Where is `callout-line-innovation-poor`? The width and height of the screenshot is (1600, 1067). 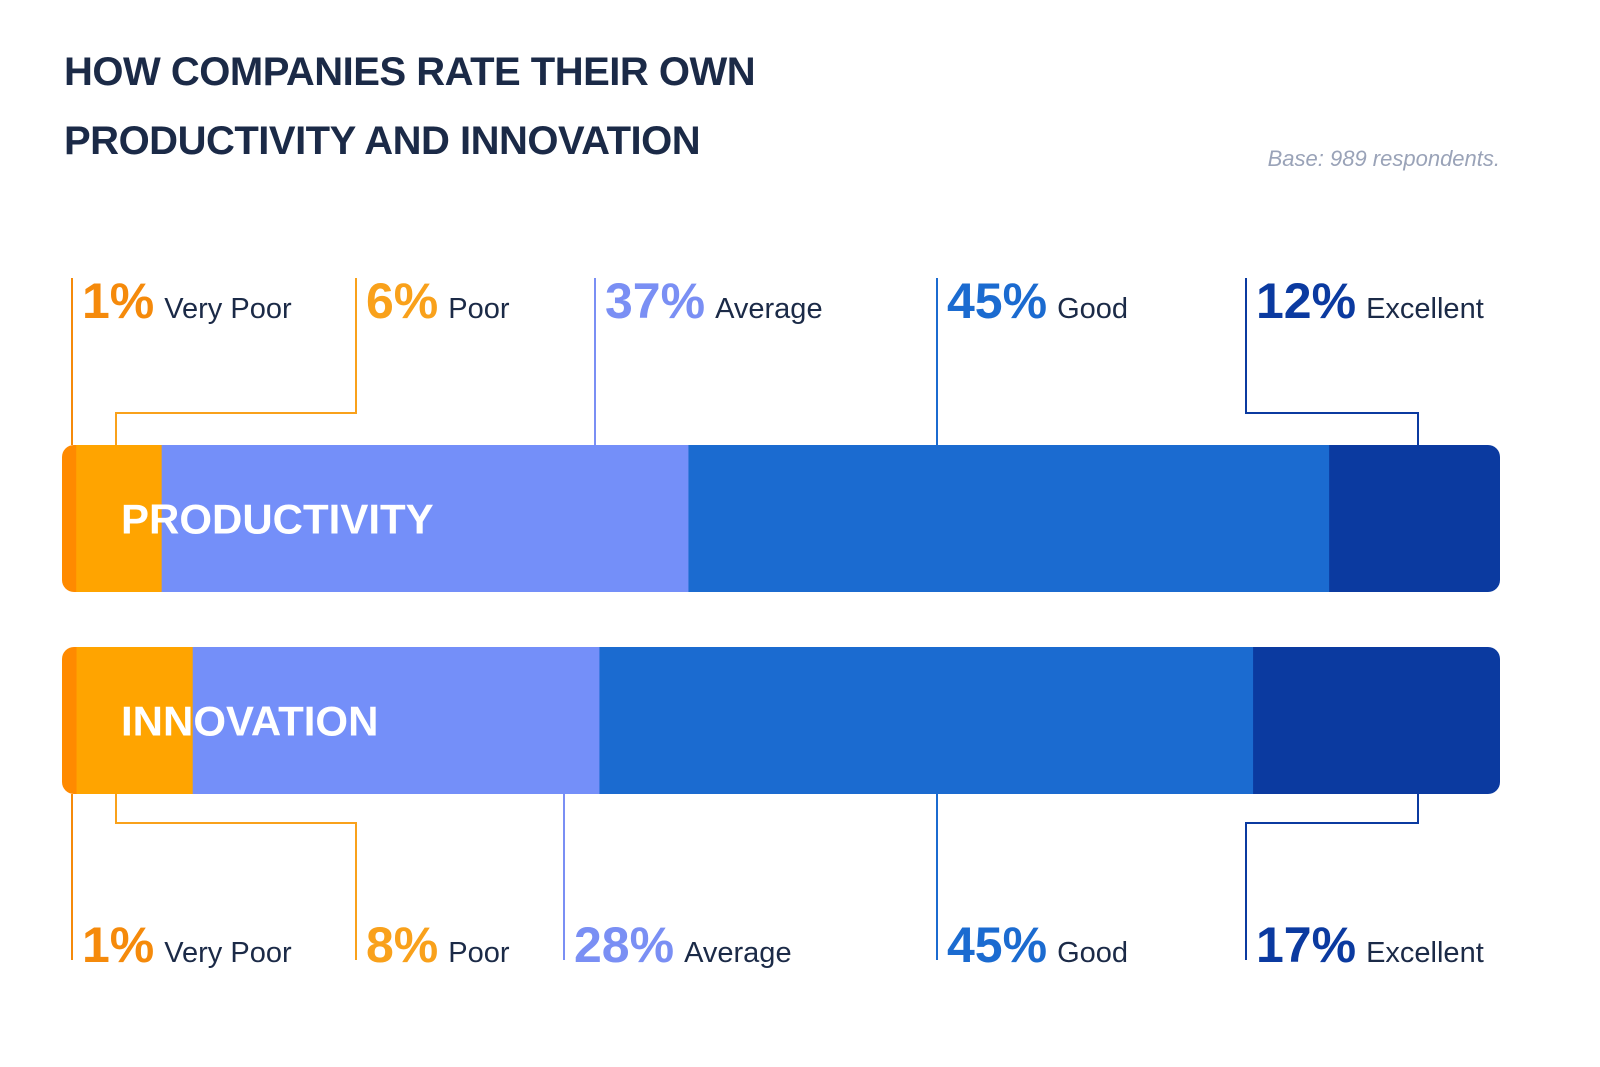
callout-line-innovation-poor is located at coordinates (236, 877).